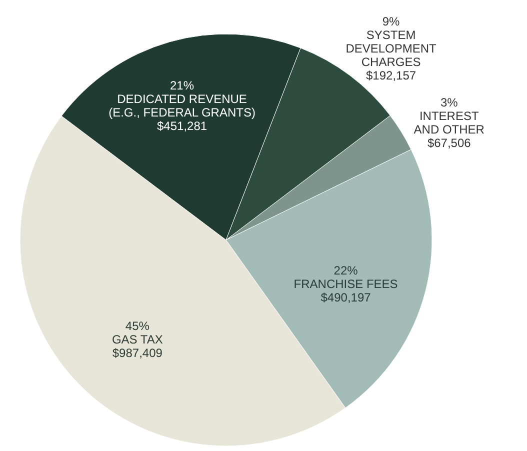 This screenshot has height=451, width=527. What do you see at coordinates (449, 123) in the screenshot?
I see `slice-label: INTEREST AND OTHER` at bounding box center [449, 123].